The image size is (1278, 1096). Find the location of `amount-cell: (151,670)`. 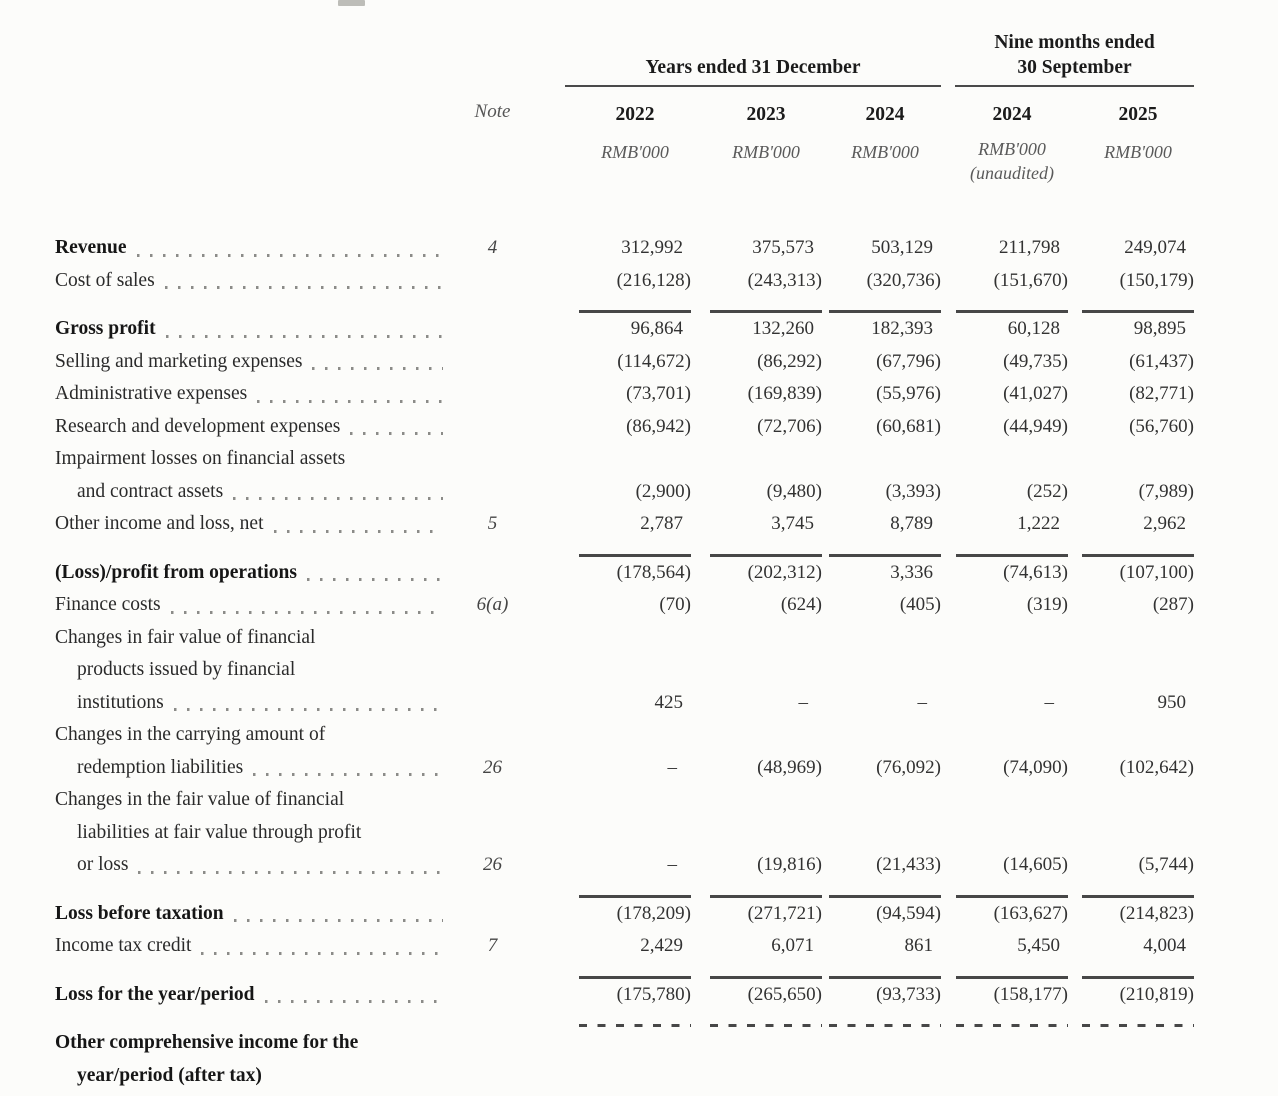

amount-cell: (151,670) is located at coordinates (1004, 281).